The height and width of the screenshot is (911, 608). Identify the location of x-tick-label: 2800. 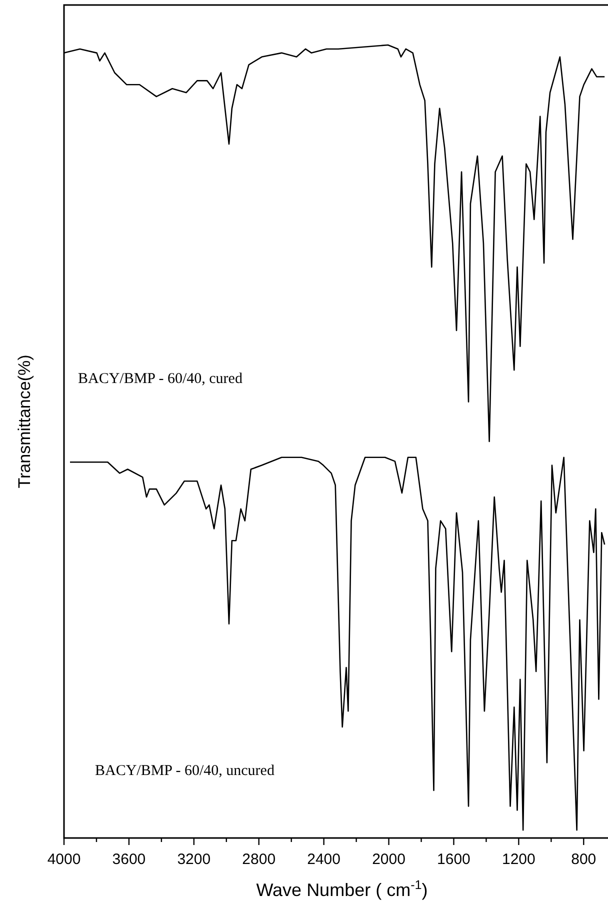
(259, 859).